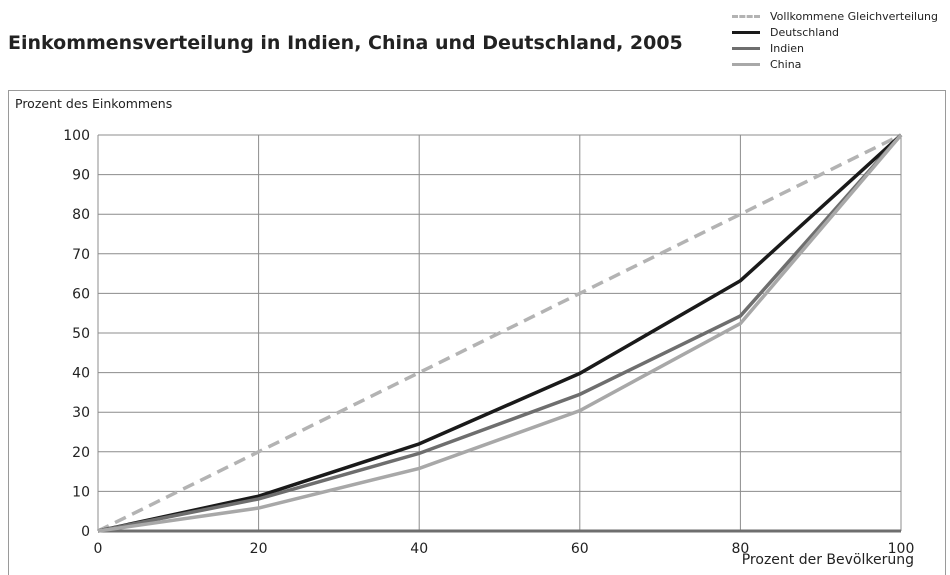 This screenshot has height=575, width=950. I want to click on x-tick-label: 60, so click(580, 549).